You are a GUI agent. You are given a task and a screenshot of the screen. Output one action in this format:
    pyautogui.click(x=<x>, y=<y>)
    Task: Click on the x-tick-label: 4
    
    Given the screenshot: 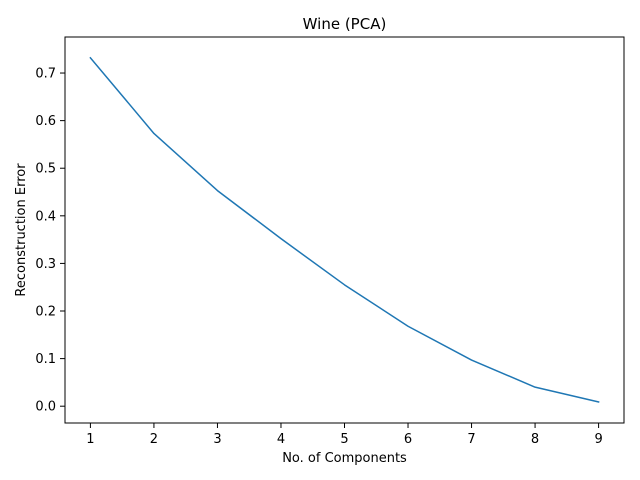 What is the action you would take?
    pyautogui.click(x=281, y=439)
    